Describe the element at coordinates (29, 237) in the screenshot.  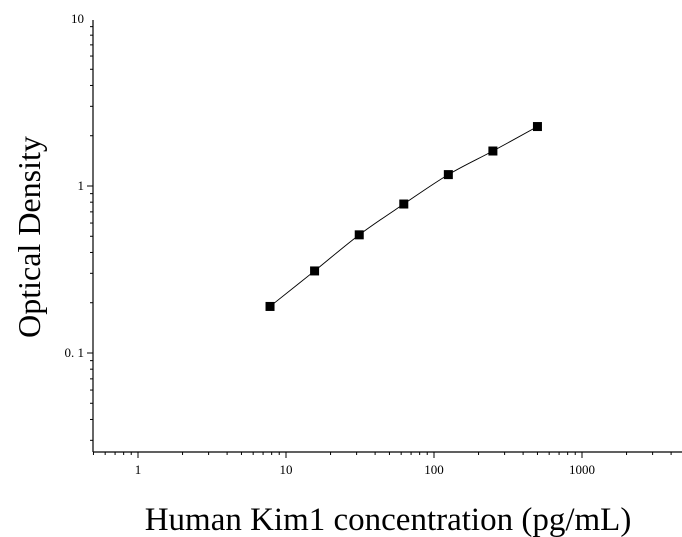
I see `y-axis-title: Optical Density` at that location.